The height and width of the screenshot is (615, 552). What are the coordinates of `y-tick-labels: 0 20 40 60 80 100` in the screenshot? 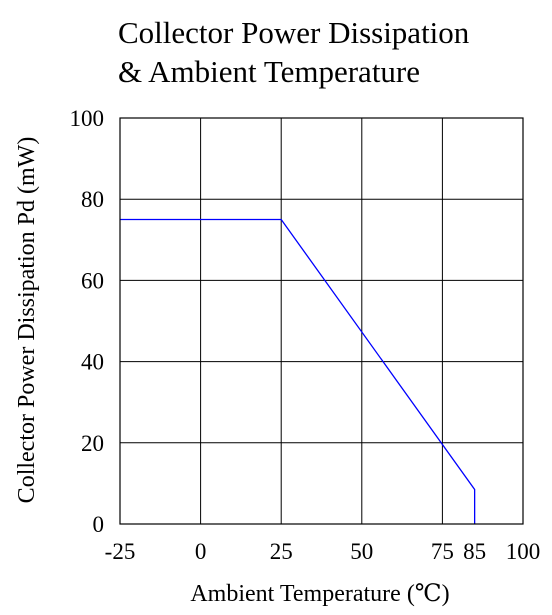 It's located at (87, 321).